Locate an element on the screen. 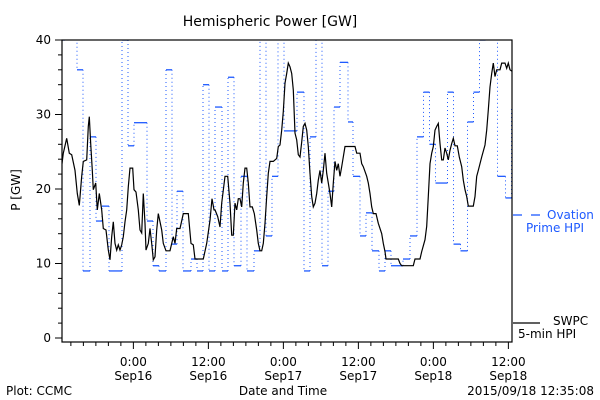 The height and width of the screenshot is (400, 600). swpc-legend-label: 5-min HPI is located at coordinates (547, 334).